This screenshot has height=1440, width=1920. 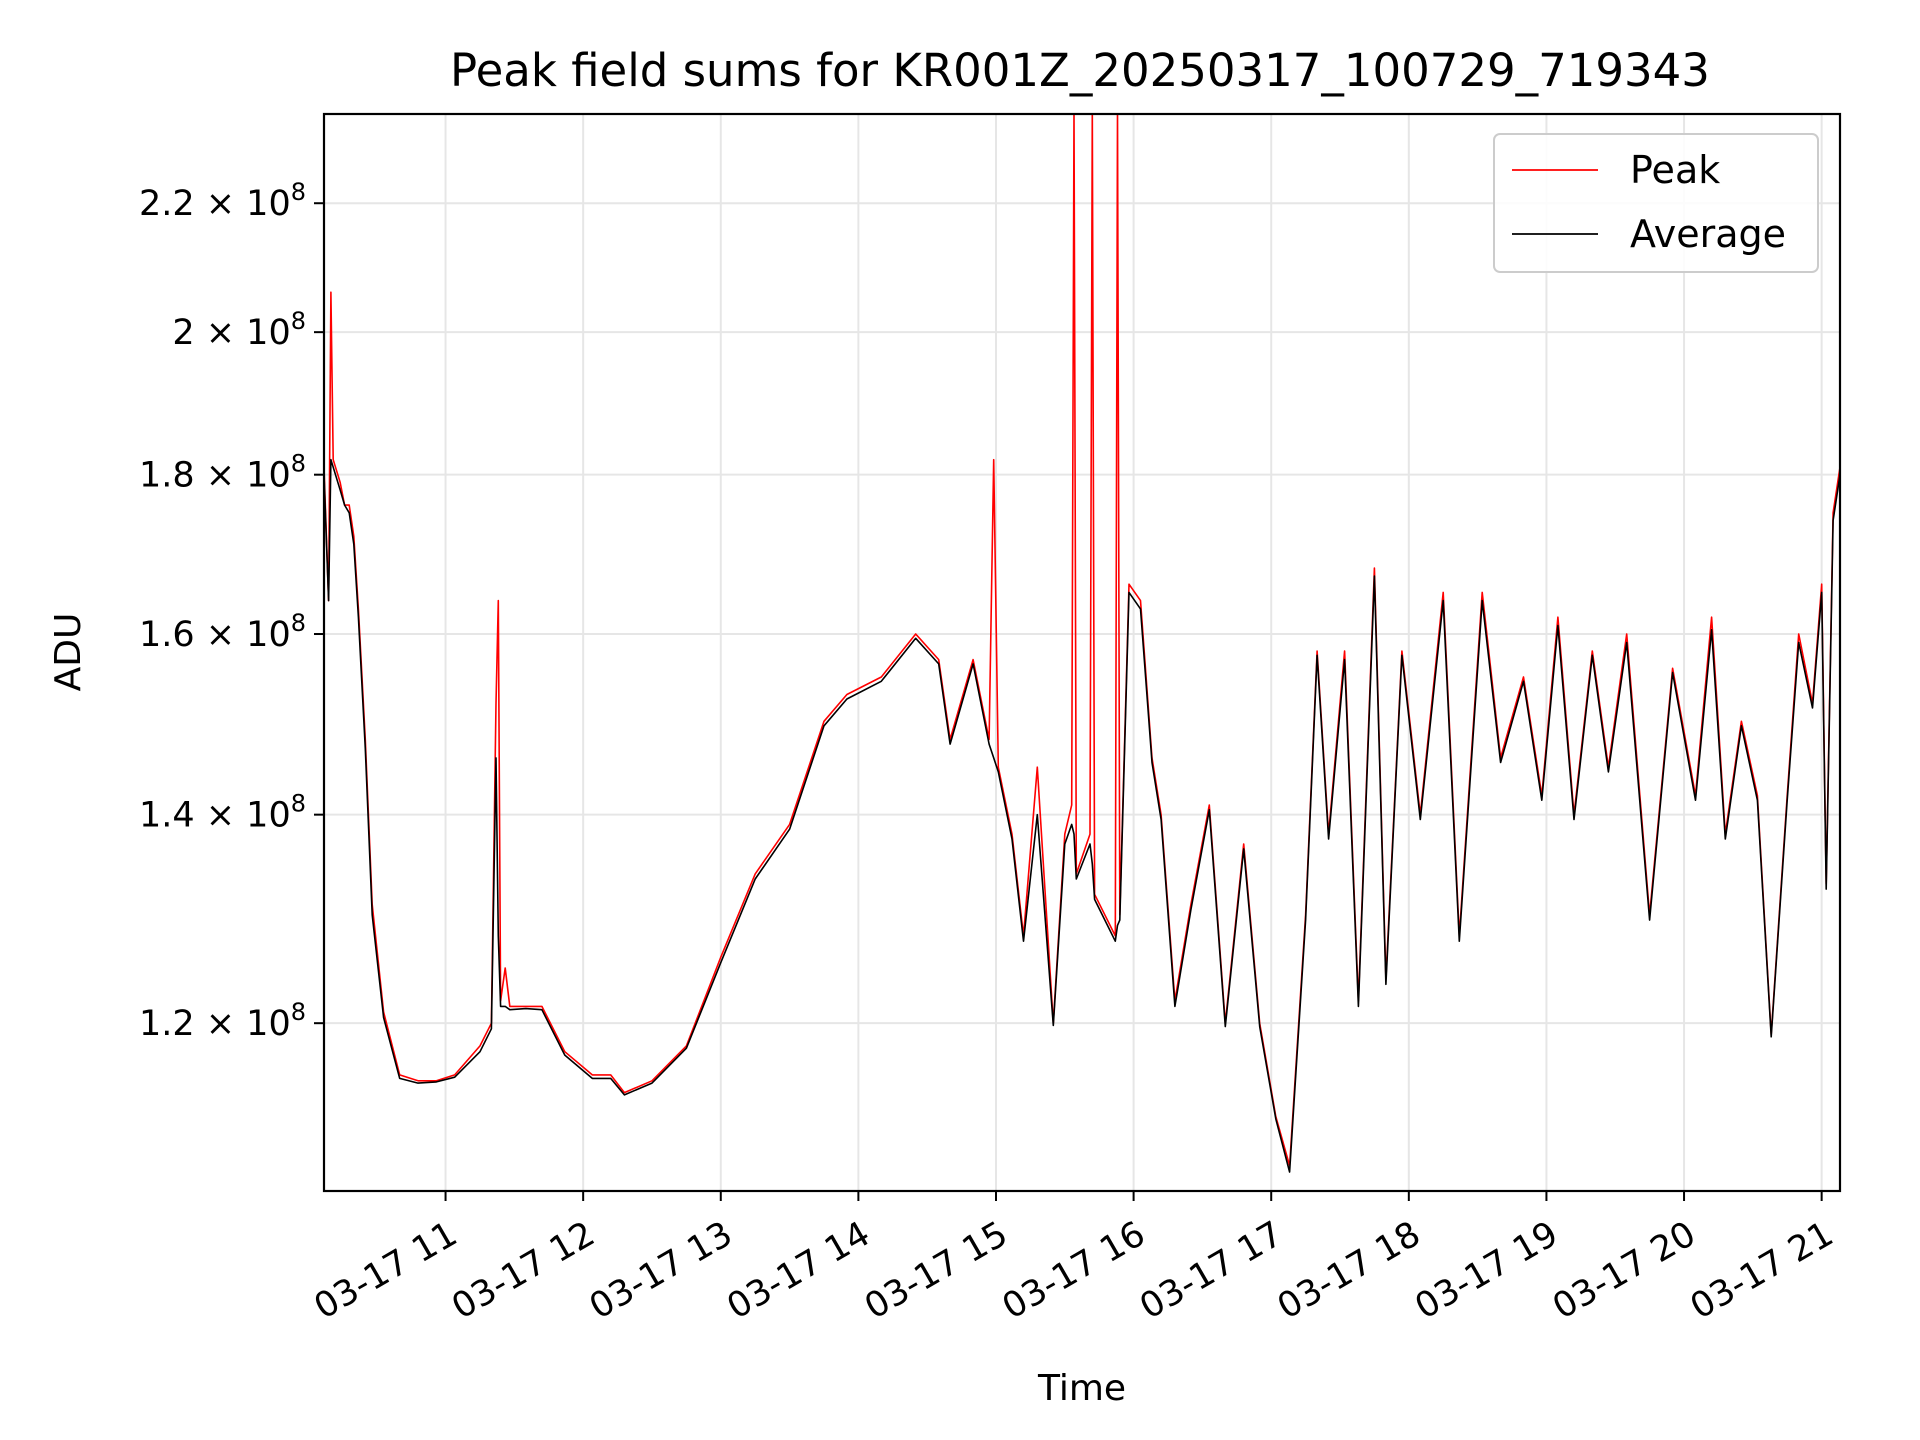 What do you see at coordinates (1675, 170) in the screenshot?
I see `legend-label-peak: Peak` at bounding box center [1675, 170].